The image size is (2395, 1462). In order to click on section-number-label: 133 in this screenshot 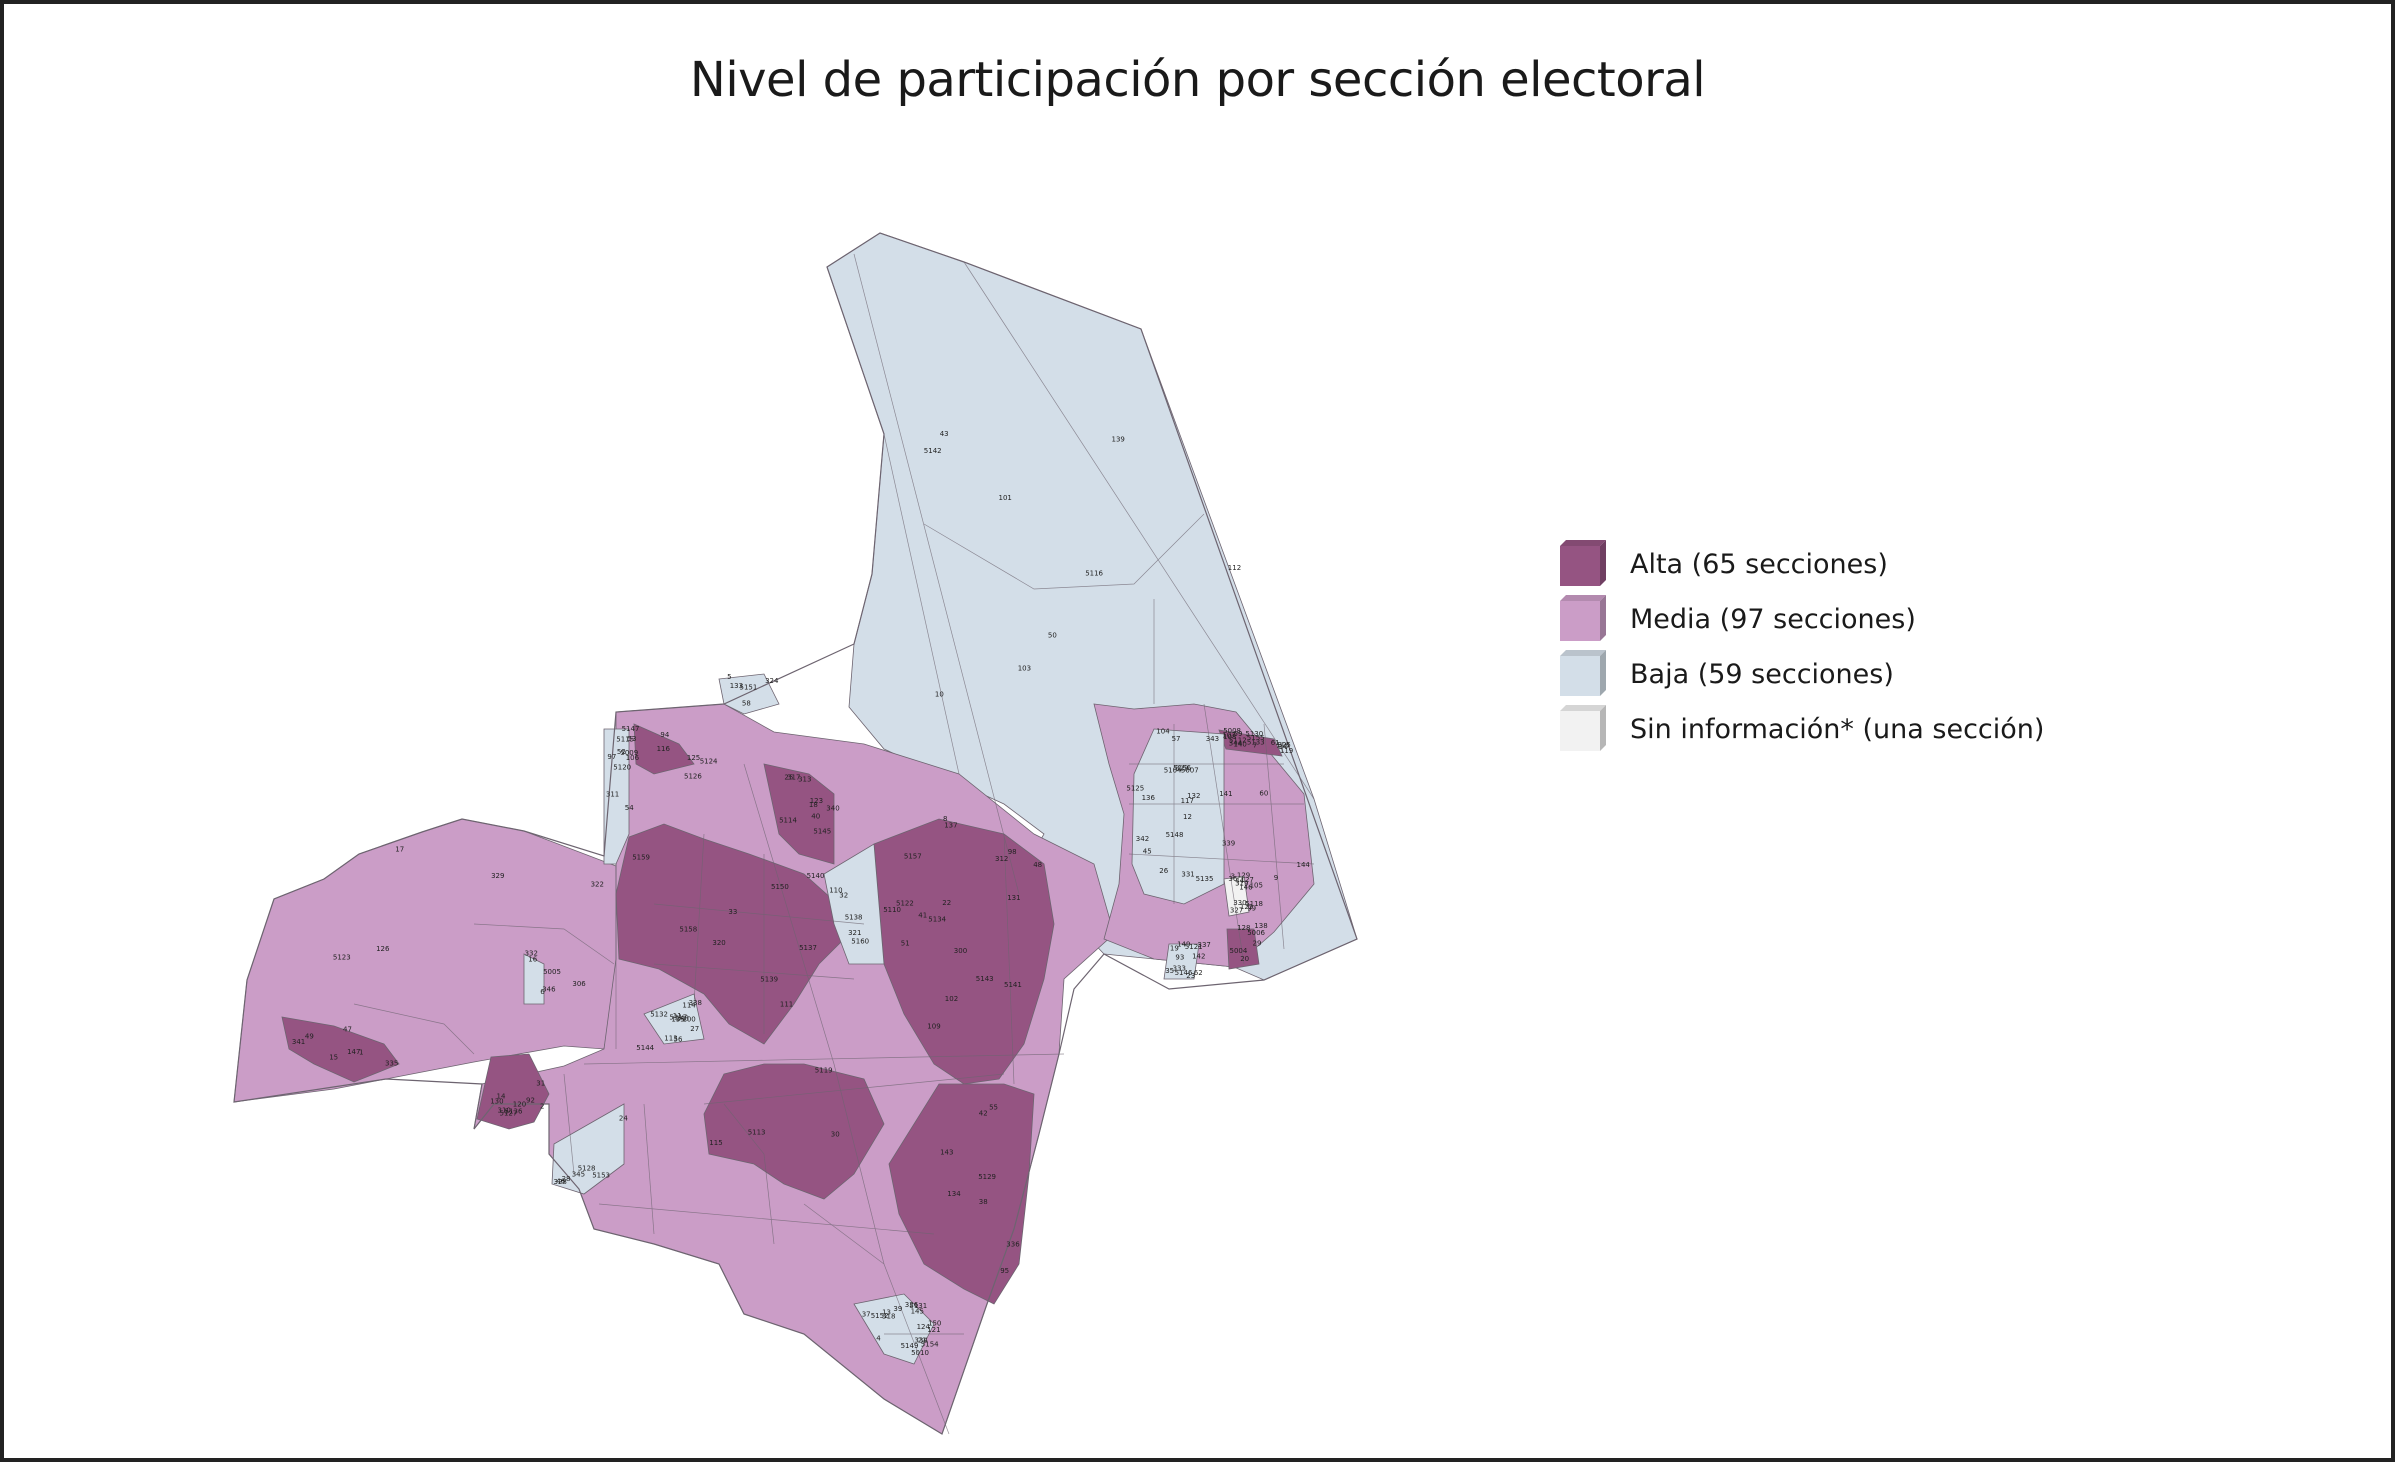, I will do `click(736, 686)`.